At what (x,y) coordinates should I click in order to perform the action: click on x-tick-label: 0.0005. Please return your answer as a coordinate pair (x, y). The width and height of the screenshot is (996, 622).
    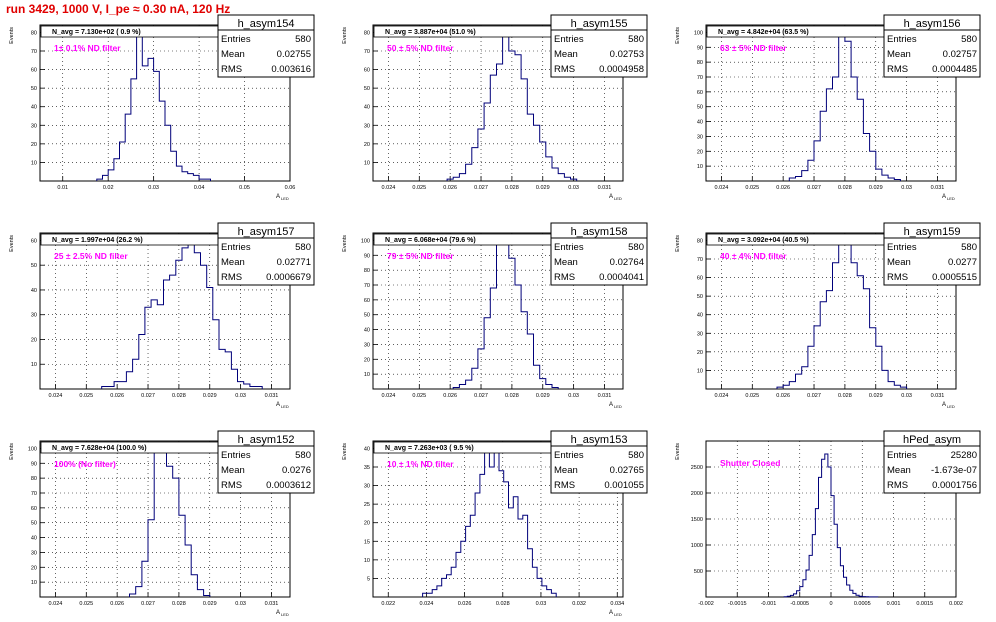
    Looking at the image, I should click on (862, 604).